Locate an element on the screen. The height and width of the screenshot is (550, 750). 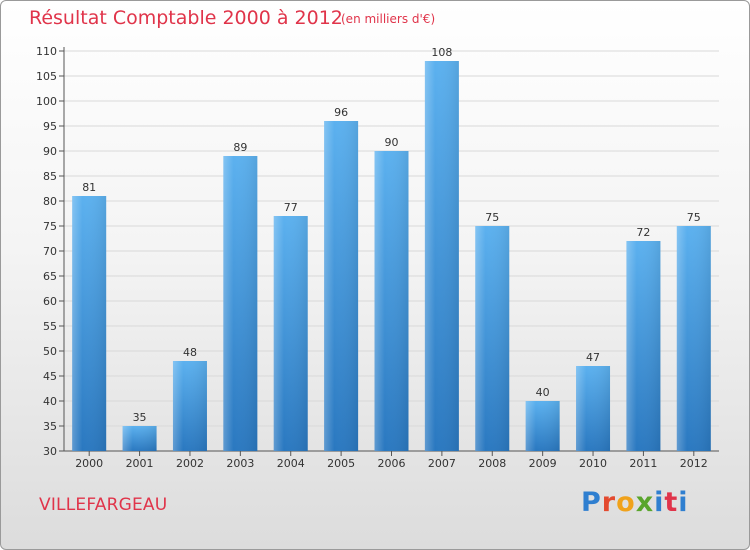
value-label-2012: 75 is located at coordinates (694, 217).